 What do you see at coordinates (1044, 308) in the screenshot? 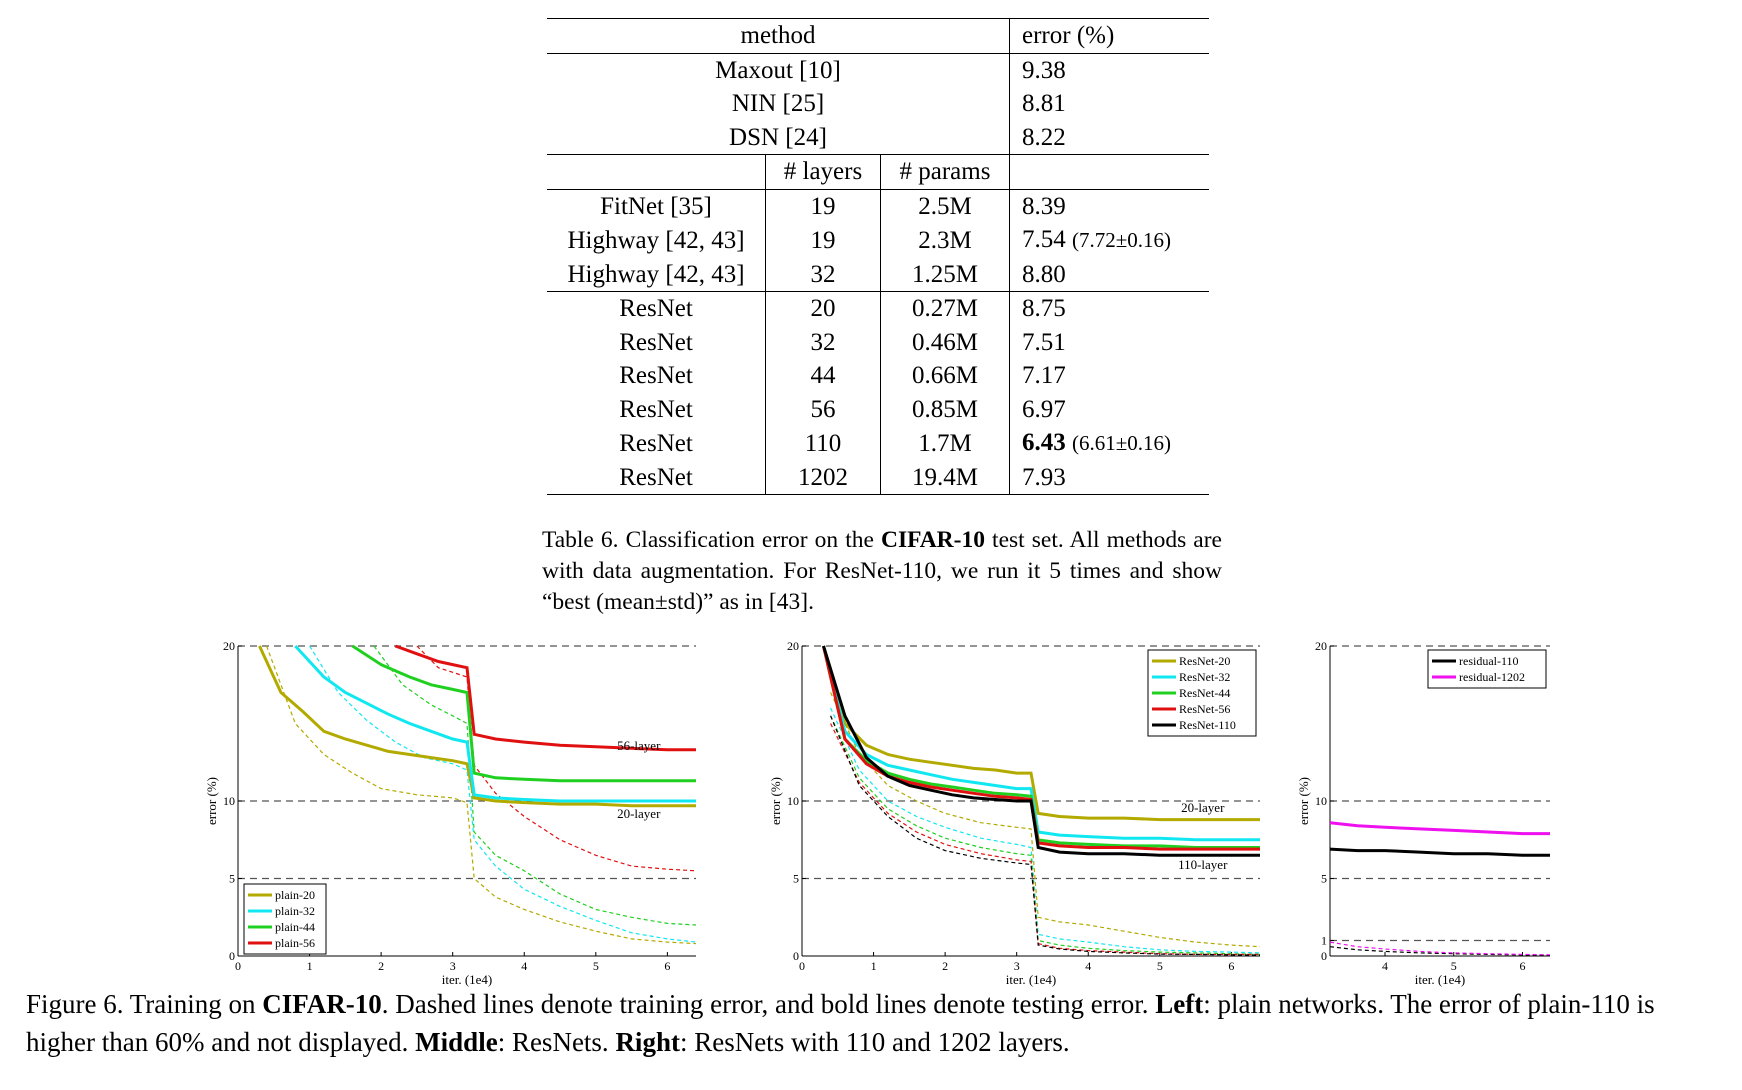
I see `error-value: 8.75` at bounding box center [1044, 308].